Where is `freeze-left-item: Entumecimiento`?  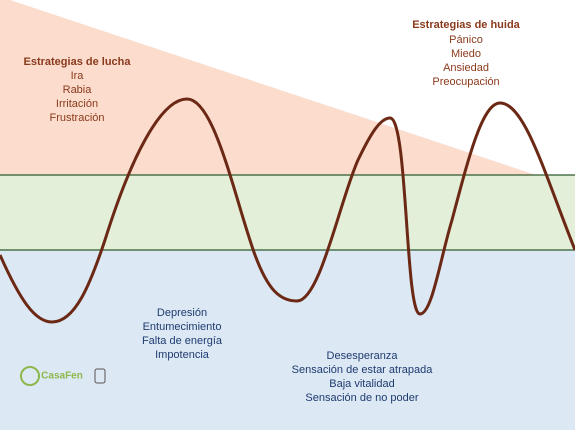
freeze-left-item: Entumecimiento is located at coordinates (182, 327).